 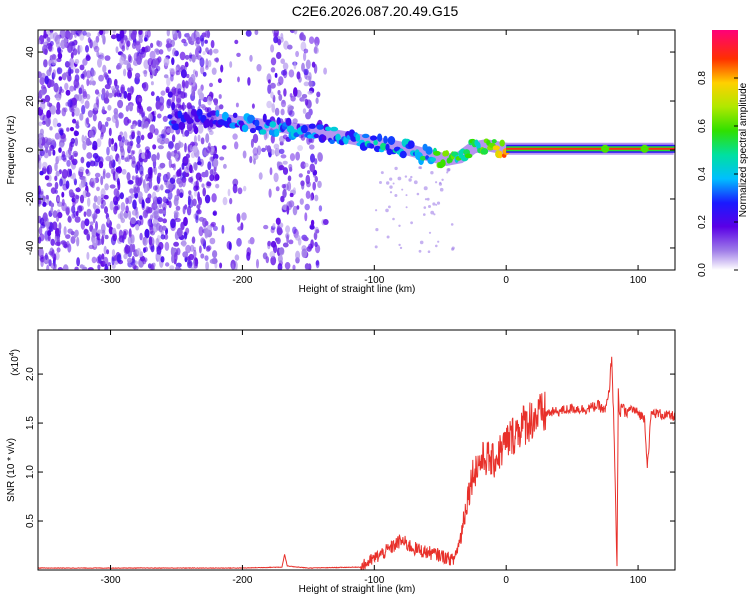 I want to click on colorbar-tick-label: 0.4, so click(x=702, y=174).